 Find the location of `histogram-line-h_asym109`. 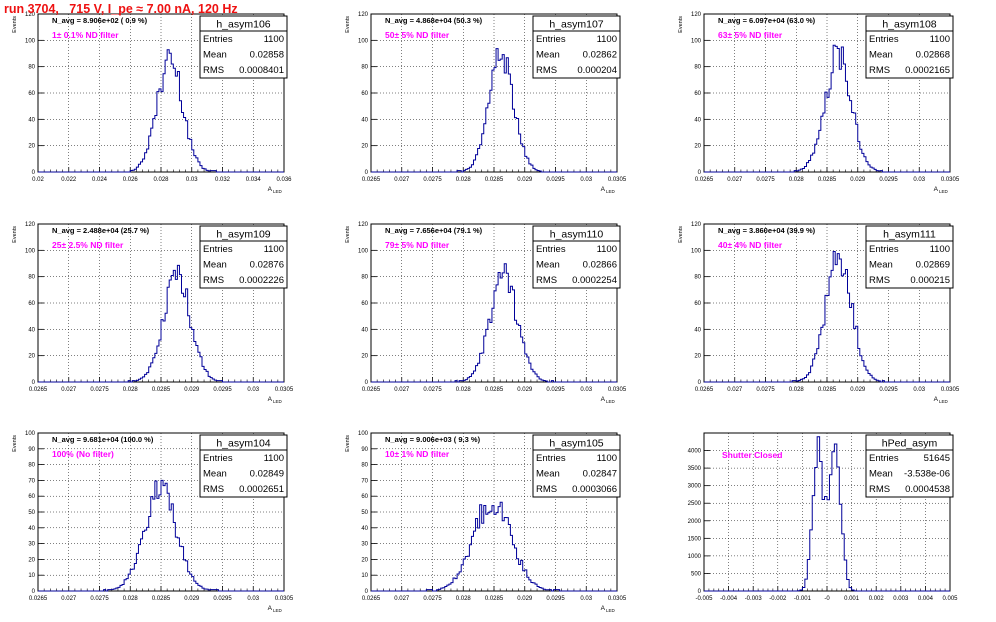

histogram-line-h_asym109 is located at coordinates (161, 323).